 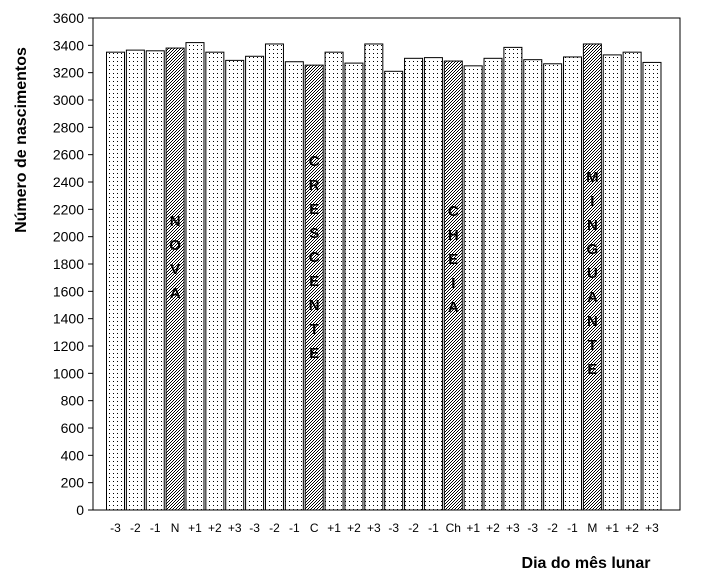 I want to click on y-tick-label: 3000, so click(x=68, y=100).